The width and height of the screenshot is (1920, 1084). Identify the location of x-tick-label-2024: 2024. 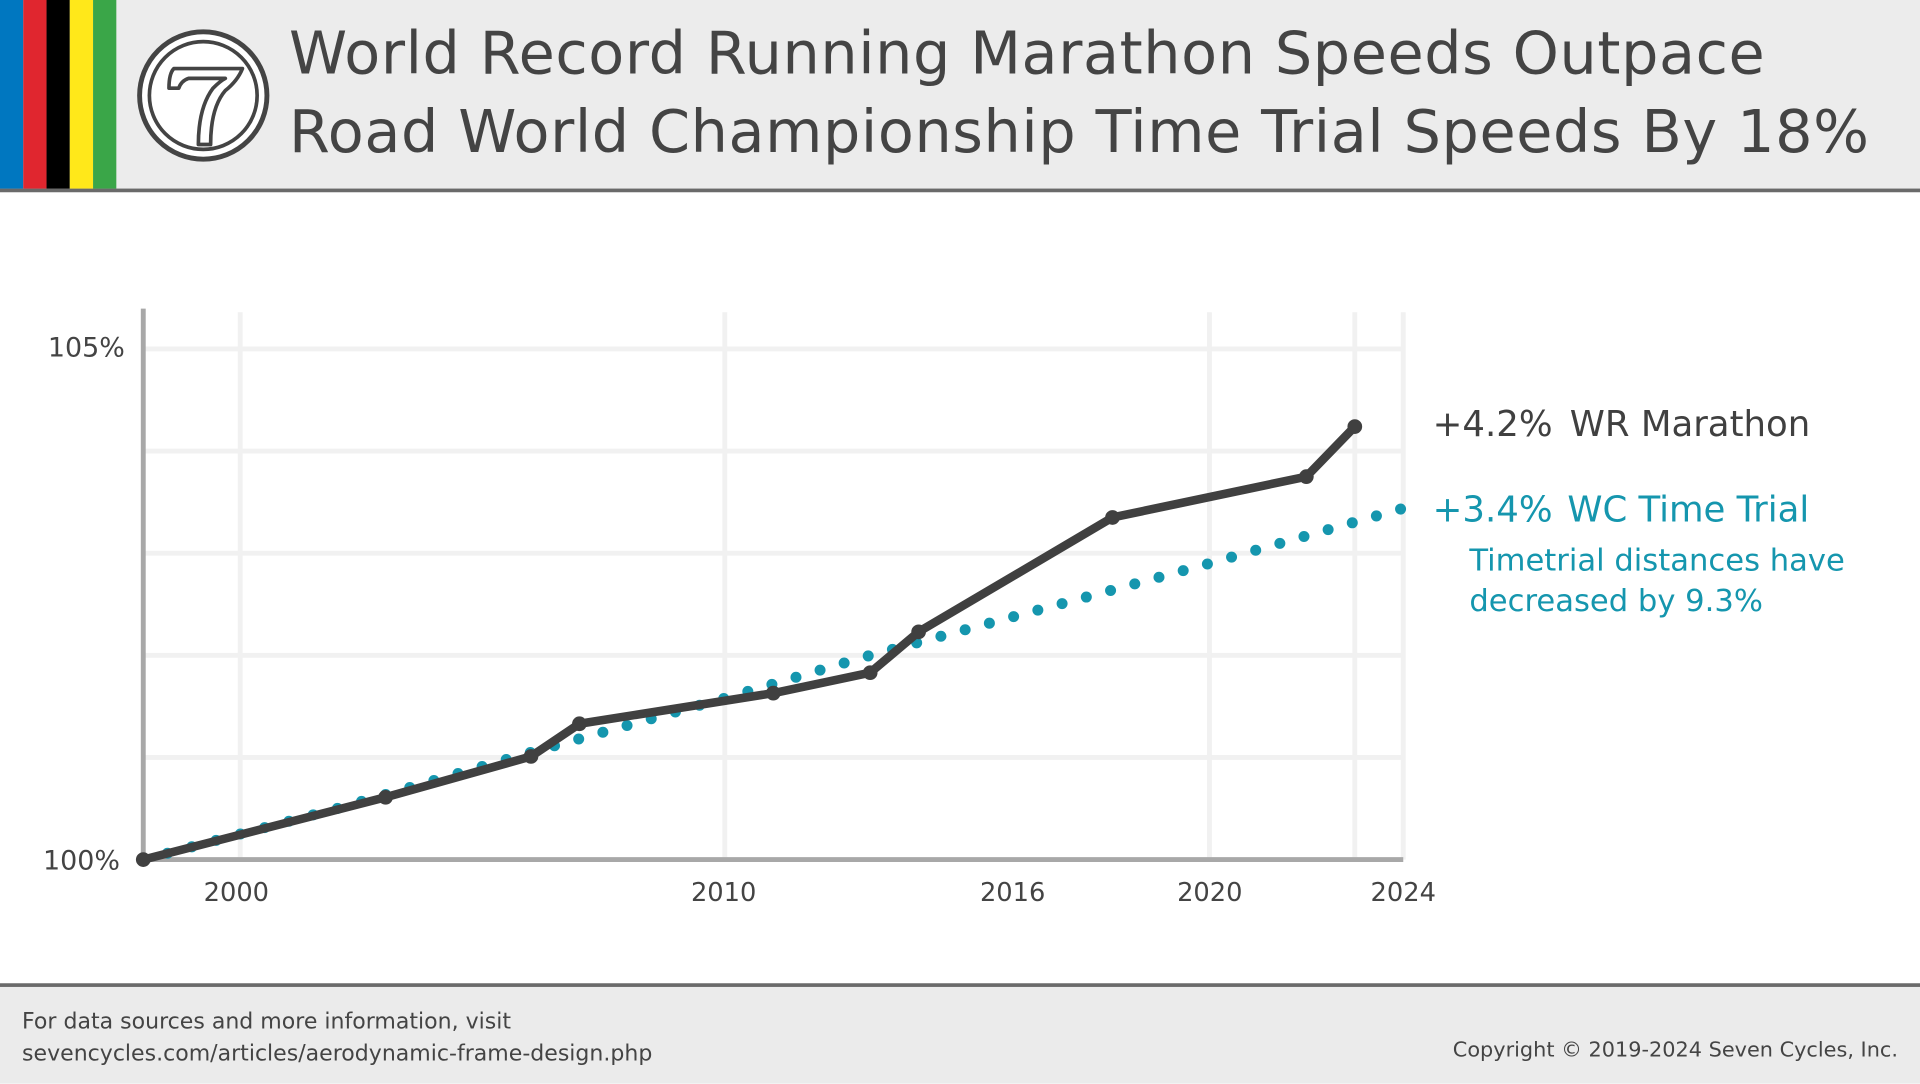
(1403, 893).